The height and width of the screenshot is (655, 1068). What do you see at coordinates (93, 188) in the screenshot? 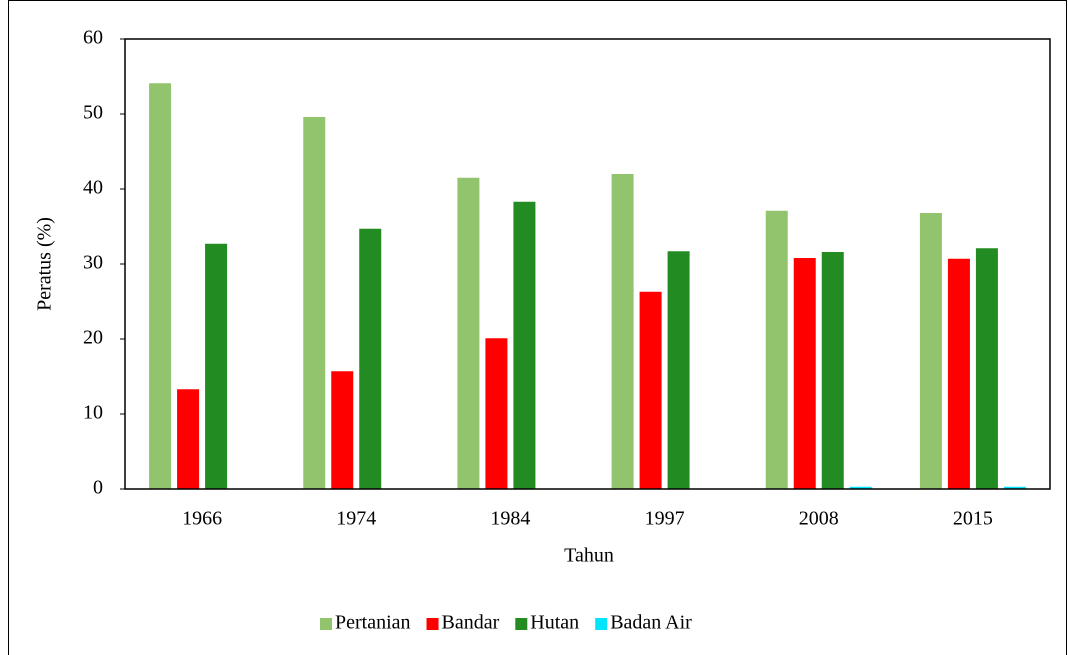
I see `y-tick-label: 40` at bounding box center [93, 188].